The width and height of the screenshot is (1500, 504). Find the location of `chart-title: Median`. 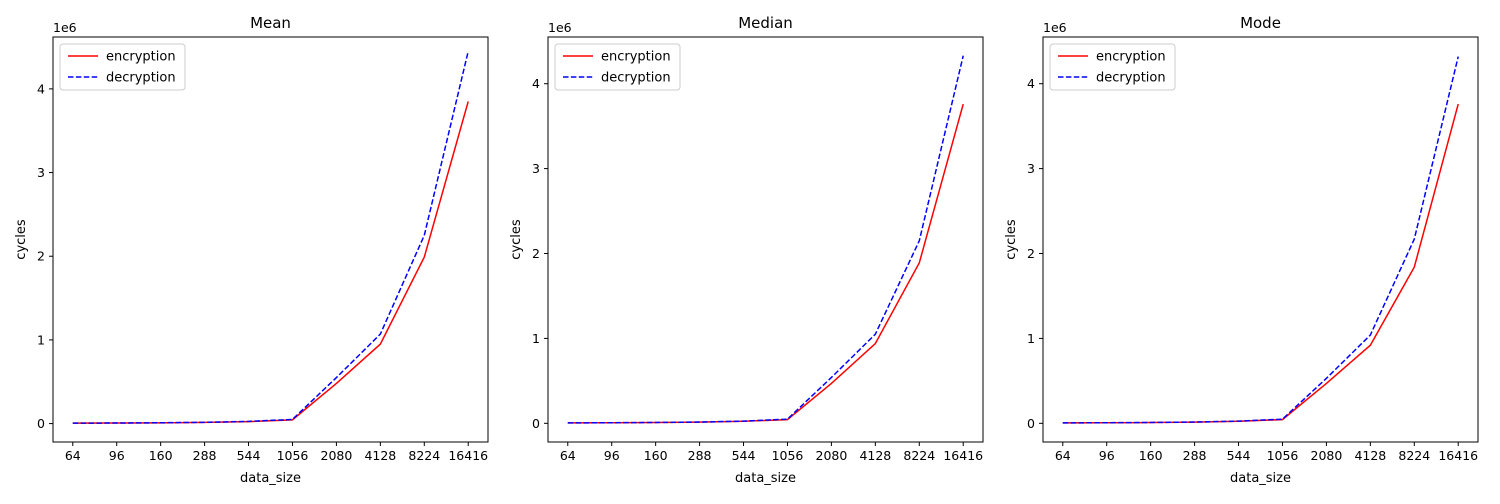

chart-title: Median is located at coordinates (765, 23).